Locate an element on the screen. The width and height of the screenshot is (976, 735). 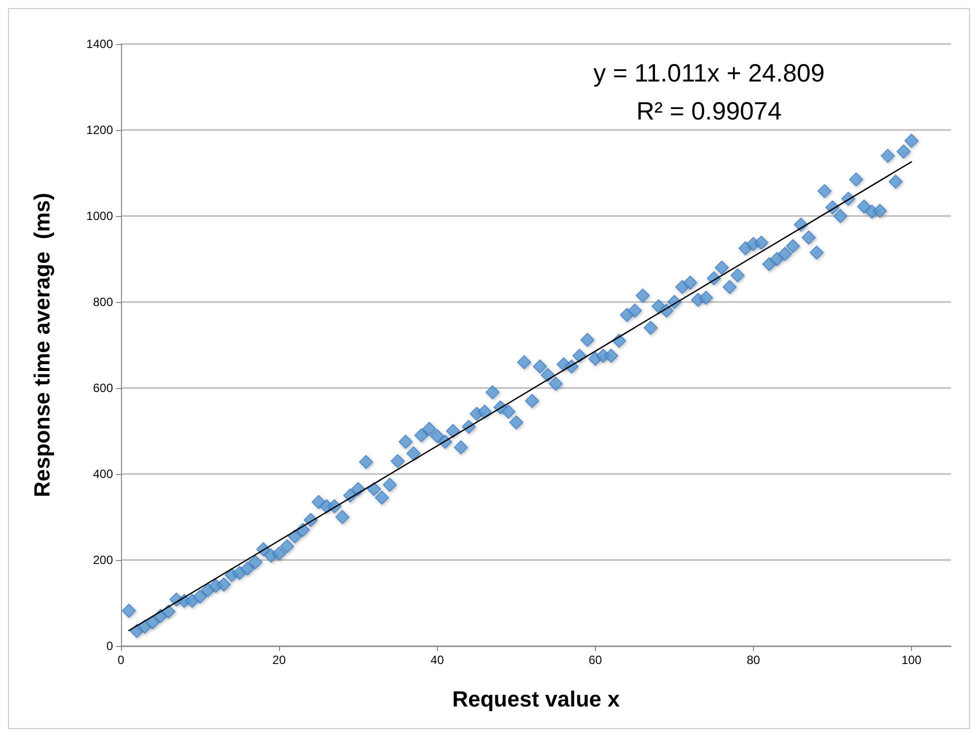
annotation: y = 11.011x + 24.809 is located at coordinates (709, 74).